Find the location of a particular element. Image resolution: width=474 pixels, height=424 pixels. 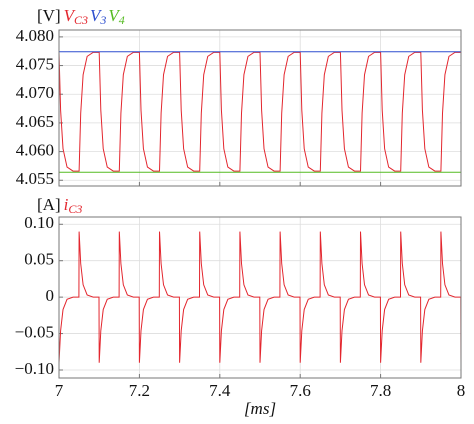

y-tick-label: 4.055 is located at coordinates (35, 178).